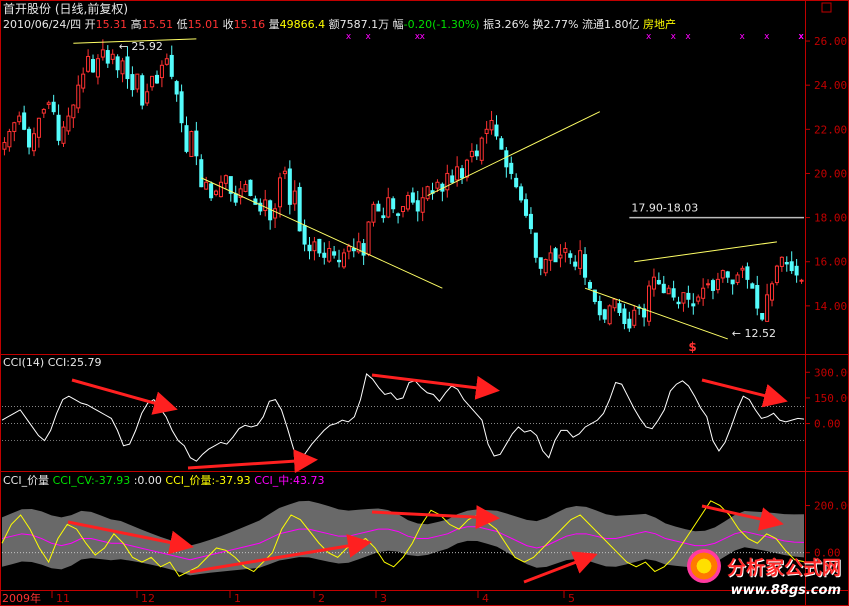 The image size is (849, 606). What do you see at coordinates (21, 598) in the screenshot?
I see `x-axis-year: 2009年` at bounding box center [21, 598].